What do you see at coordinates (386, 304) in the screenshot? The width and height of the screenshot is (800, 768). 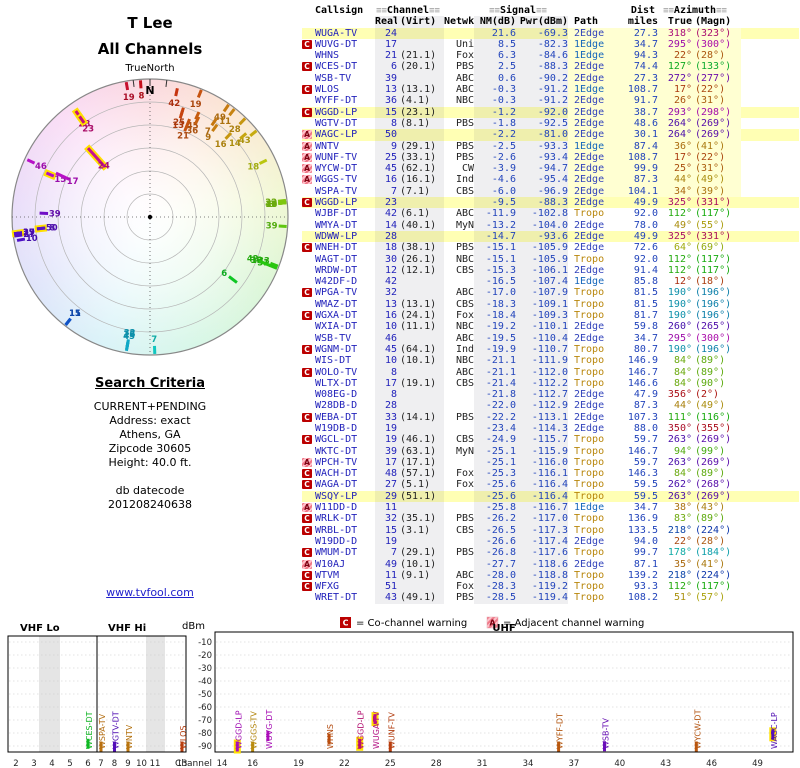 I see `real-channel-cell: 13` at bounding box center [386, 304].